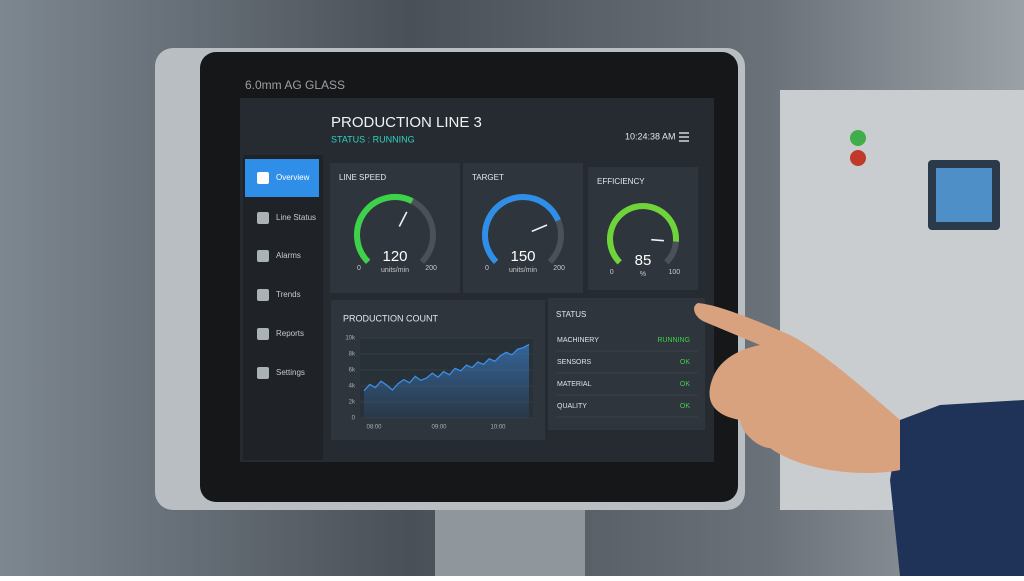 The height and width of the screenshot is (581, 1024). Describe the element at coordinates (626, 364) in the screenshot. I see `status-card` at that location.